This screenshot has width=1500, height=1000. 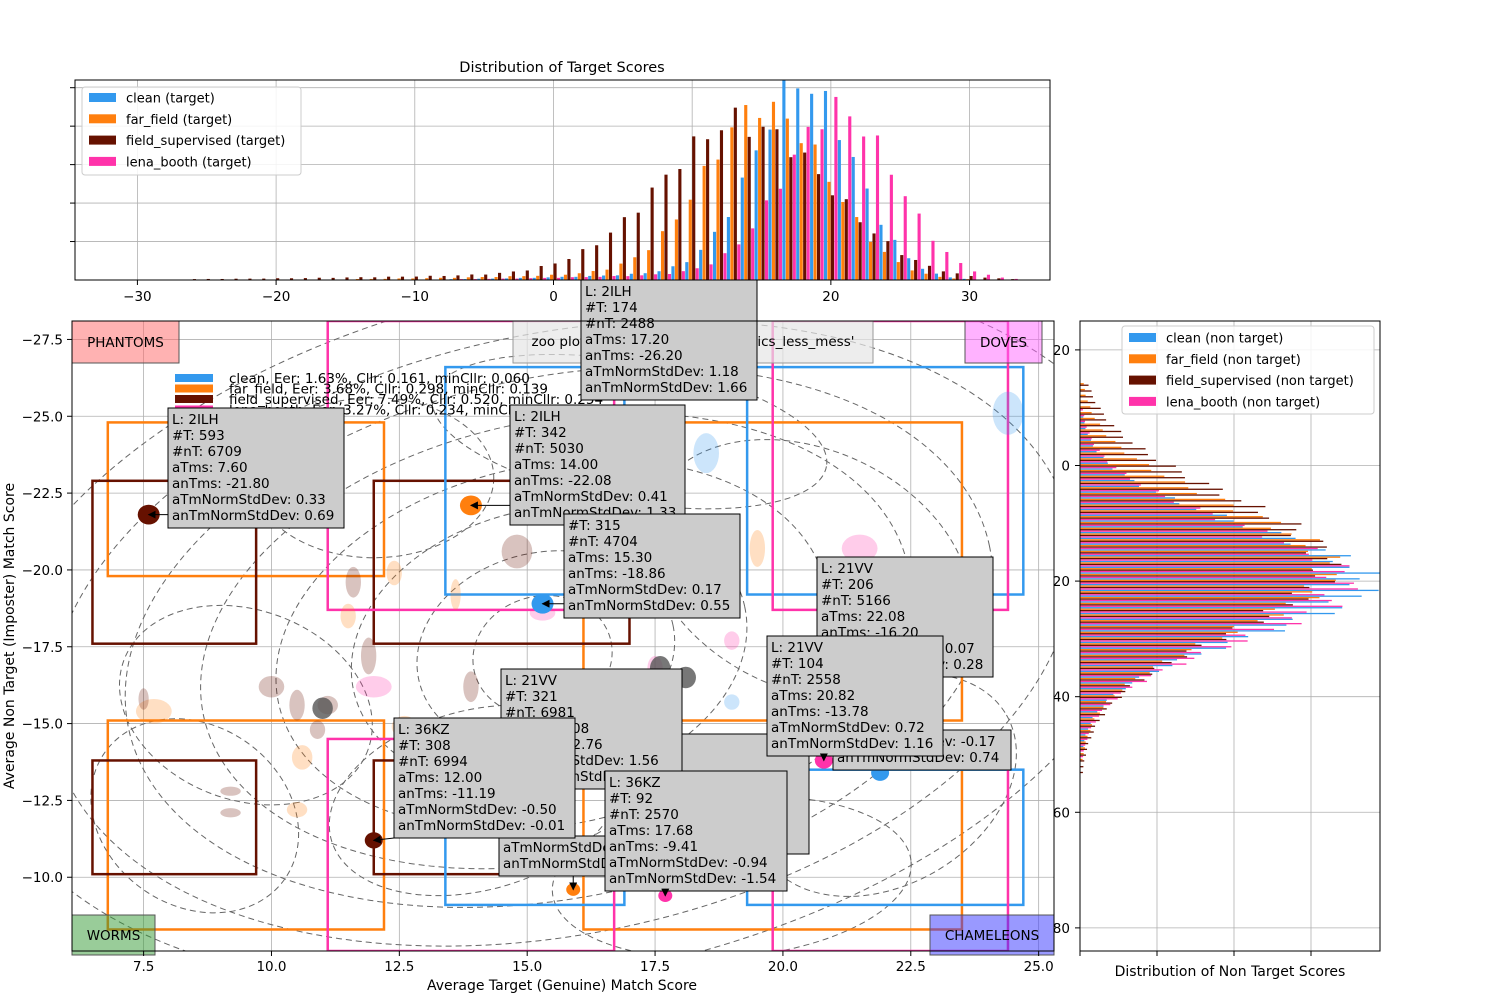 What do you see at coordinates (631, 799) in the screenshot?
I see `zoo-annotation-line: #T: 92` at bounding box center [631, 799].